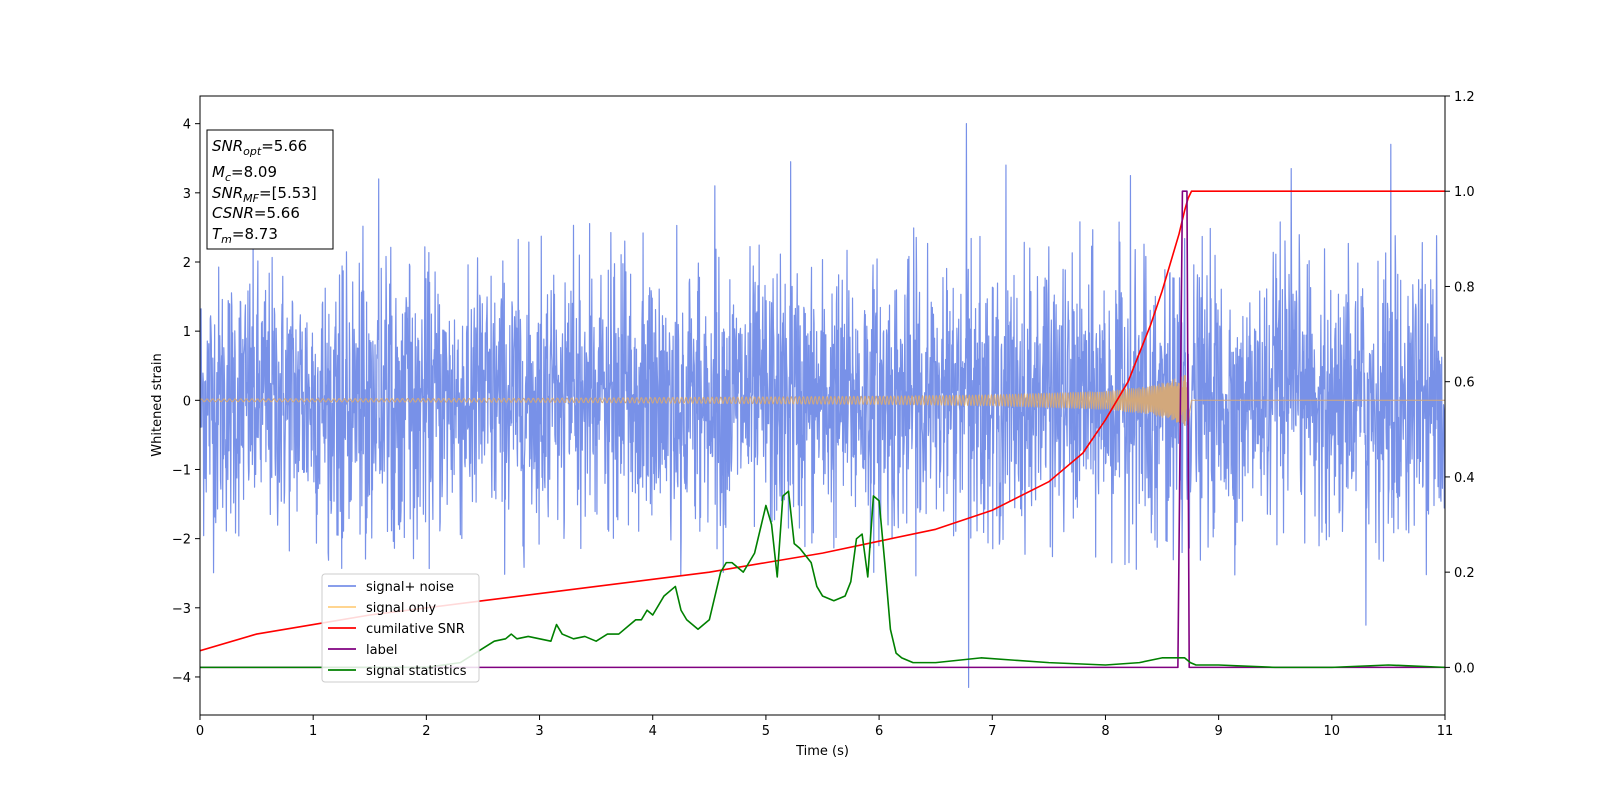 This screenshot has width=1600, height=800. I want to click on legend-label: label, so click(381, 650).